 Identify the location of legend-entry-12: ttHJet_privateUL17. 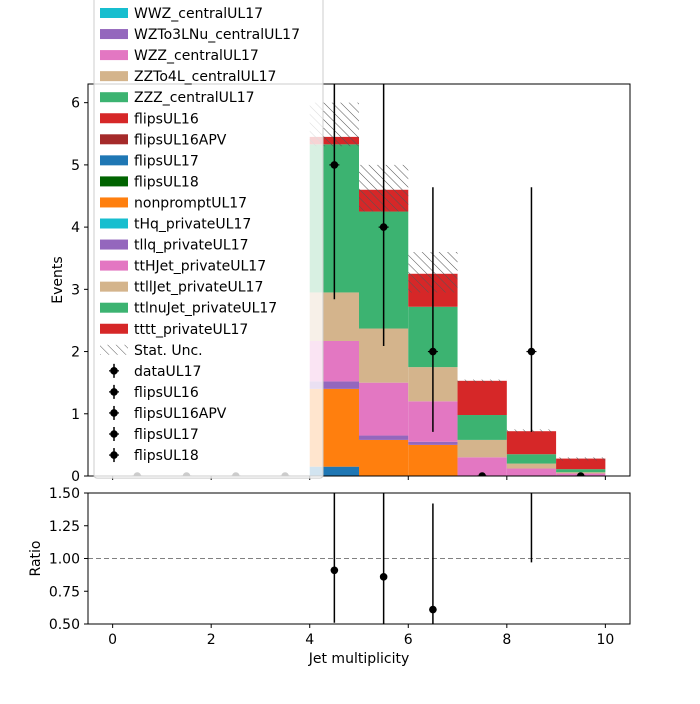
(183, 267).